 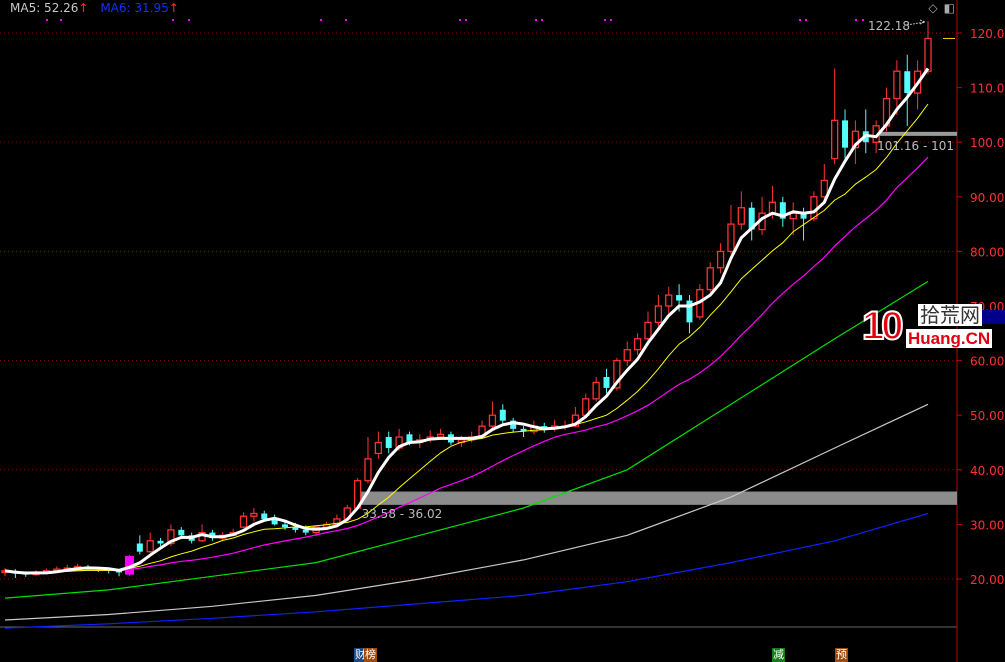 I want to click on window-toggle-icon: ◧, so click(x=949, y=8).